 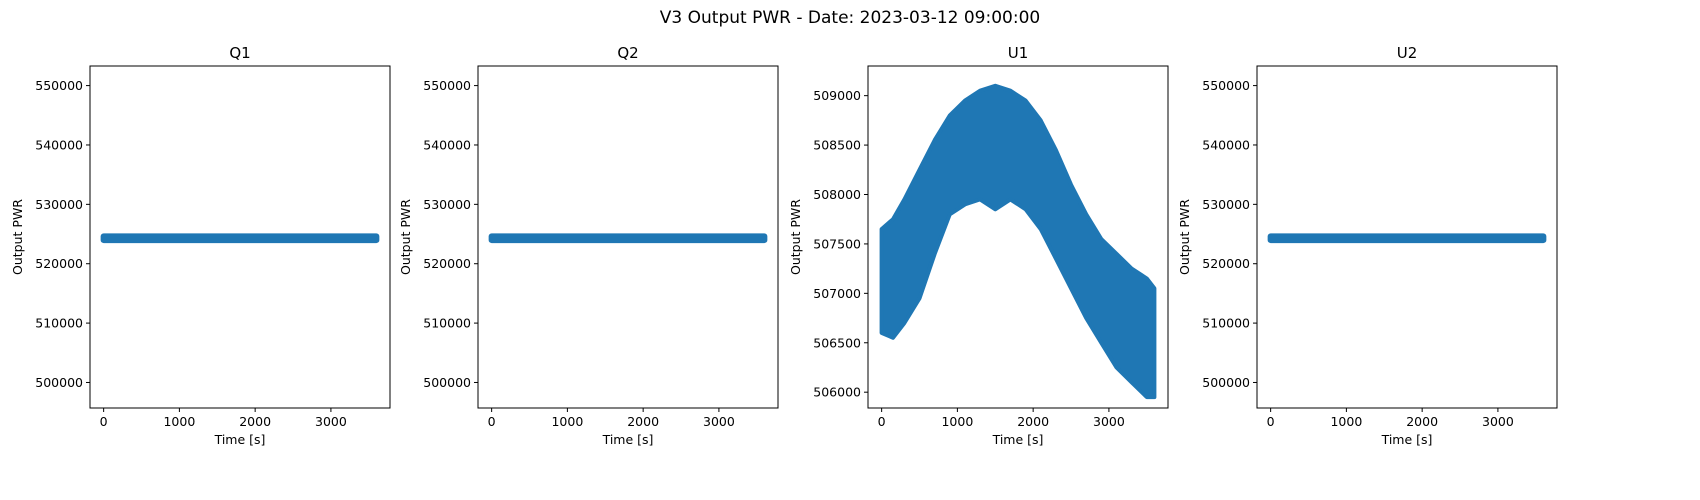 What do you see at coordinates (1018, 241) in the screenshot?
I see `series-u1-markers` at bounding box center [1018, 241].